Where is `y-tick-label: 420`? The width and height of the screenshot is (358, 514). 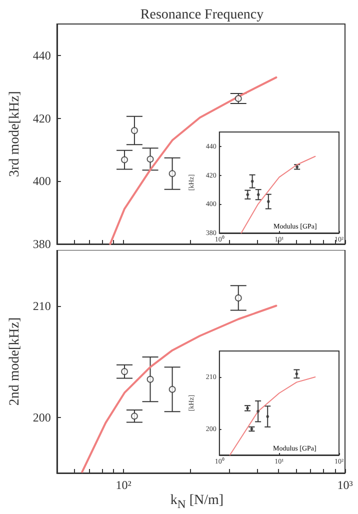
y-tick-label: 420 is located at coordinates (41, 118).